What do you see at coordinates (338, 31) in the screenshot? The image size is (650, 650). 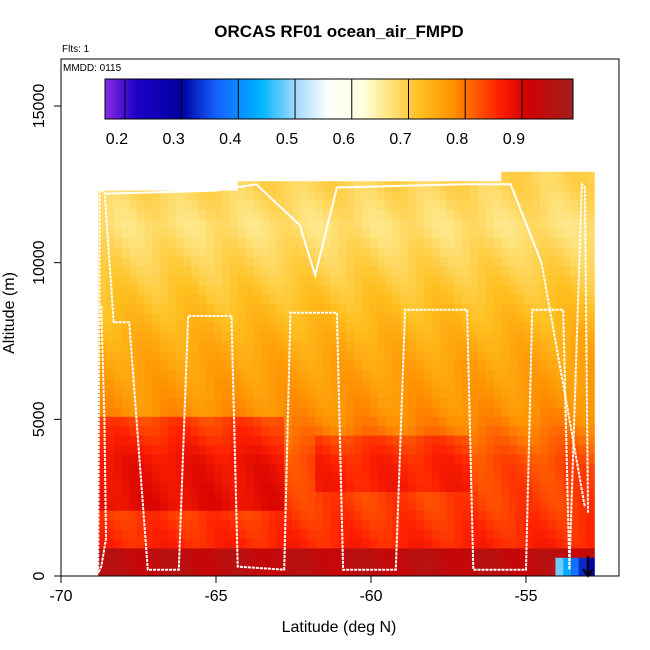 I see `chart-title: ORCAS RF01 ocean_air_FMPD` at bounding box center [338, 31].